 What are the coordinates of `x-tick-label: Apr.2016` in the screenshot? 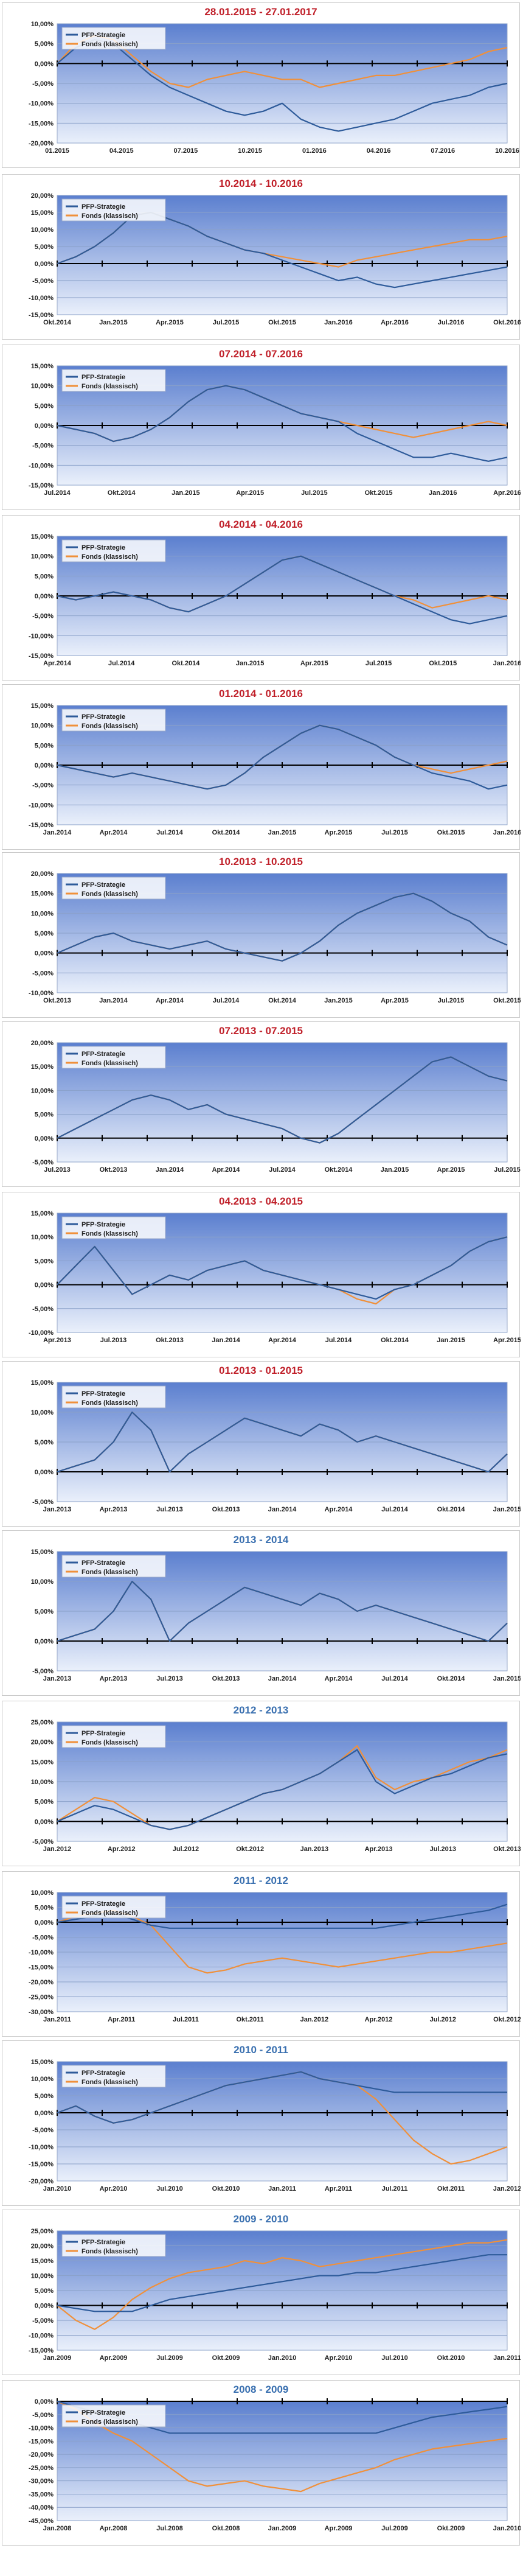 It's located at (507, 493).